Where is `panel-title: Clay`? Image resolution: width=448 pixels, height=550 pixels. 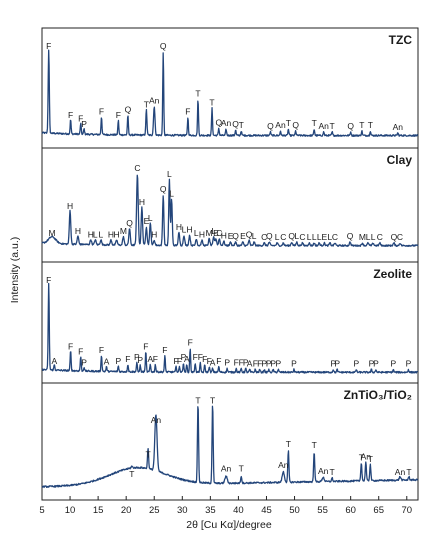
panel-title: Clay is located at coordinates (400, 160).